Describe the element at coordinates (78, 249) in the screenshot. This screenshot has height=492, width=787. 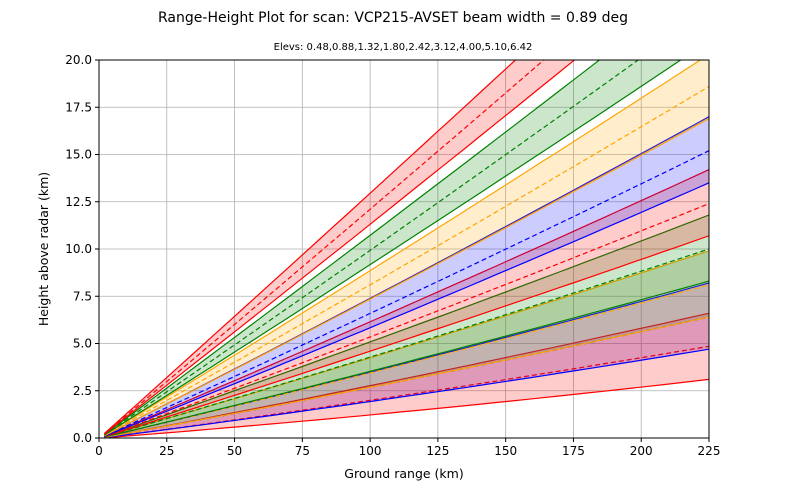
I see `y-tick-label: 10.0` at that location.